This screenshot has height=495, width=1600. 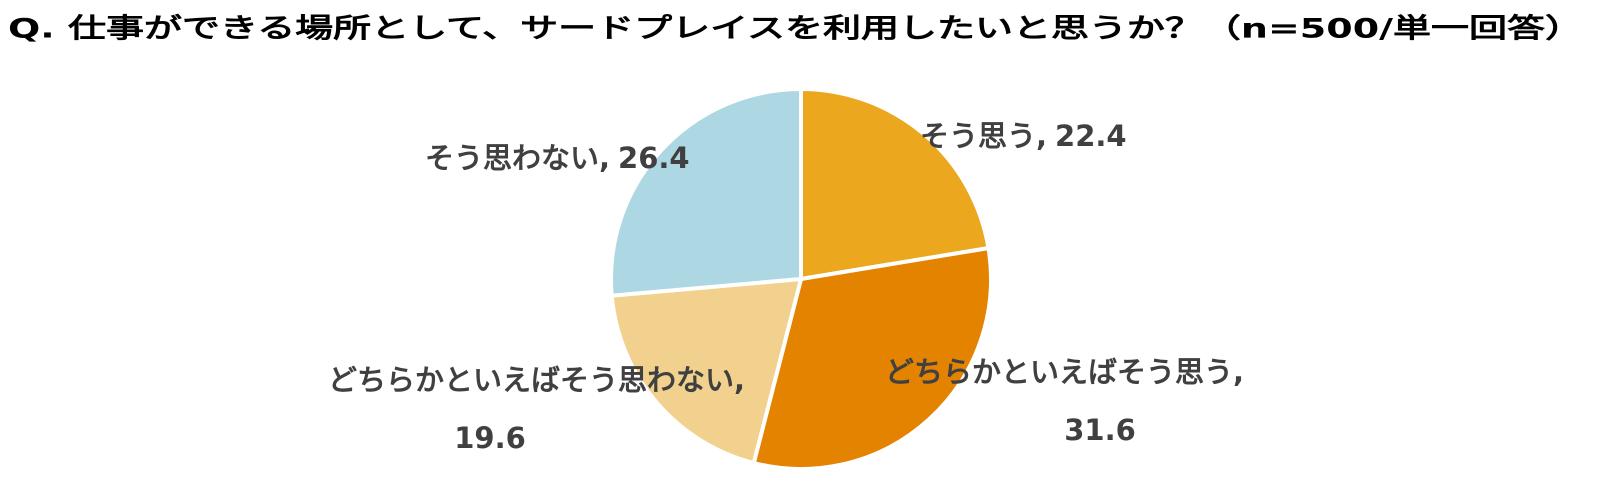 What do you see at coordinates (517, 158) in the screenshot?
I see `category-label: そう思わない,` at bounding box center [517, 158].